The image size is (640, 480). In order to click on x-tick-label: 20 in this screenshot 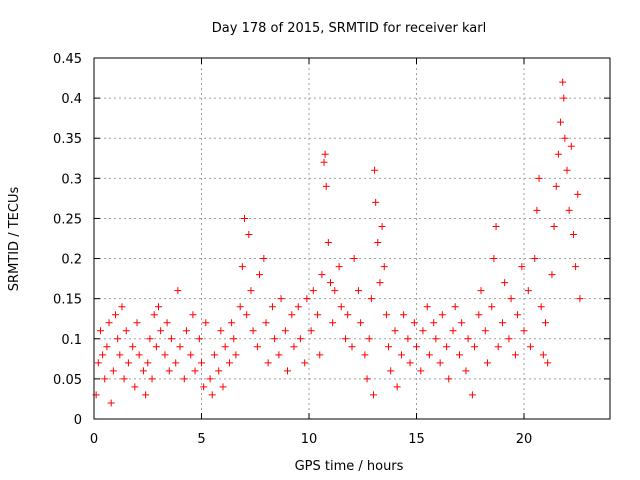, I will do `click(524, 439)`.